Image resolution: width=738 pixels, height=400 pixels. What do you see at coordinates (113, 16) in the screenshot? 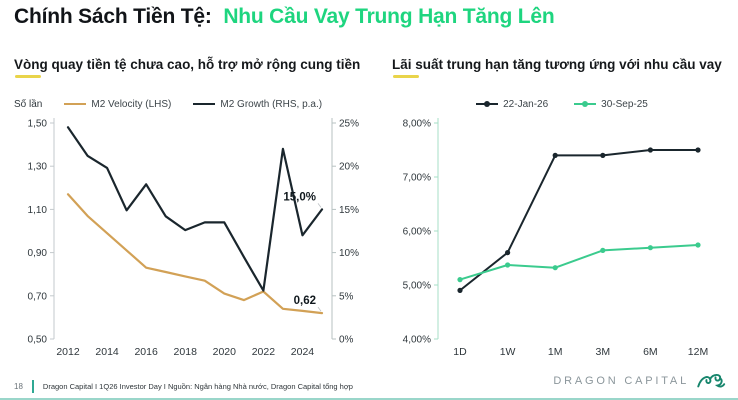
I see `page-title-black: Chính Sách Tiền Tệ:` at bounding box center [113, 16].